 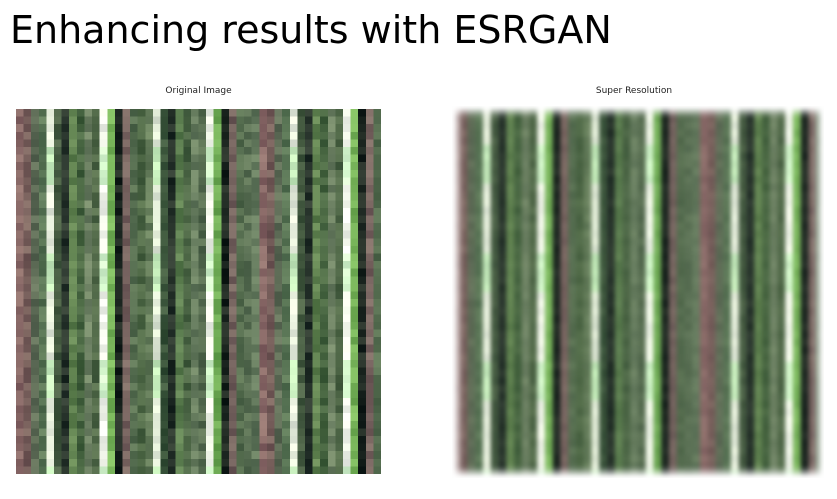 I want to click on original-image-caption: Original Image, so click(x=198, y=91).